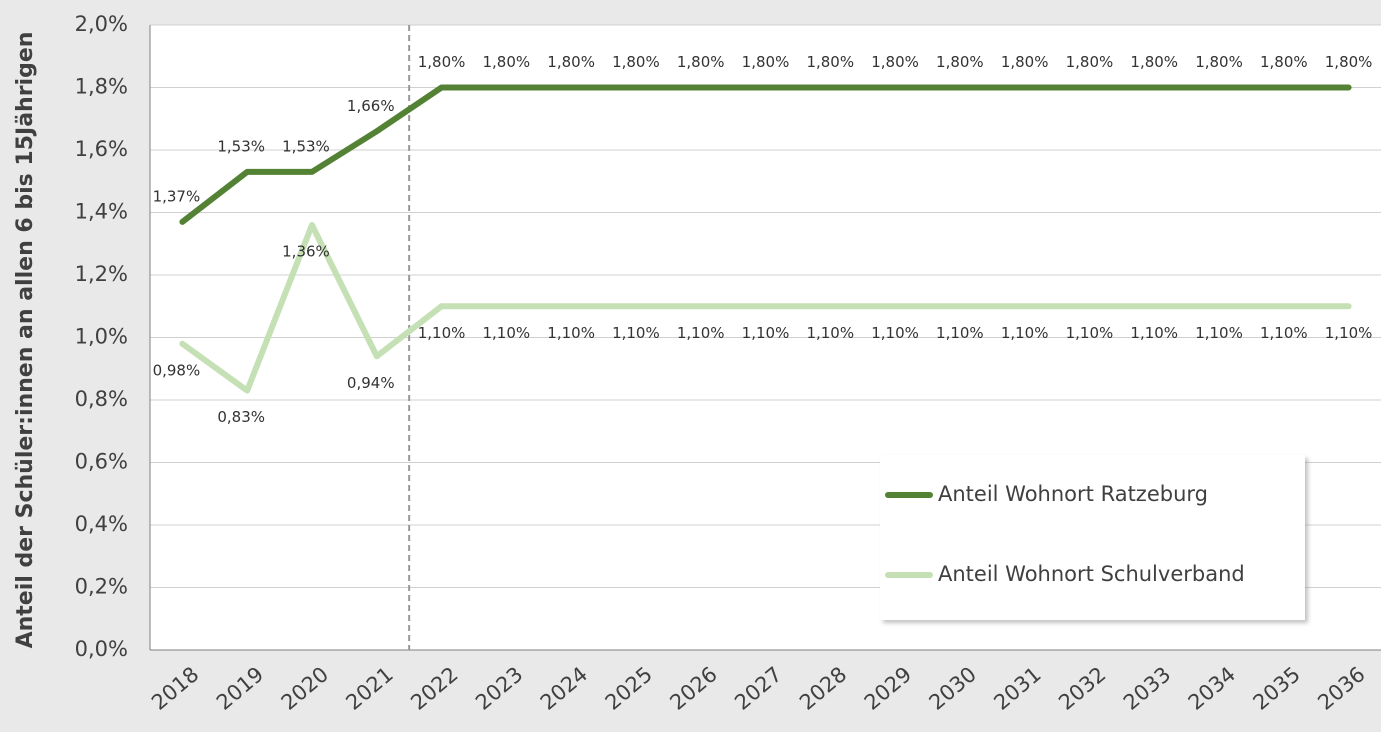 Image resolution: width=1381 pixels, height=732 pixels. What do you see at coordinates (306, 252) in the screenshot?
I see `data-label: 1,36%` at bounding box center [306, 252].